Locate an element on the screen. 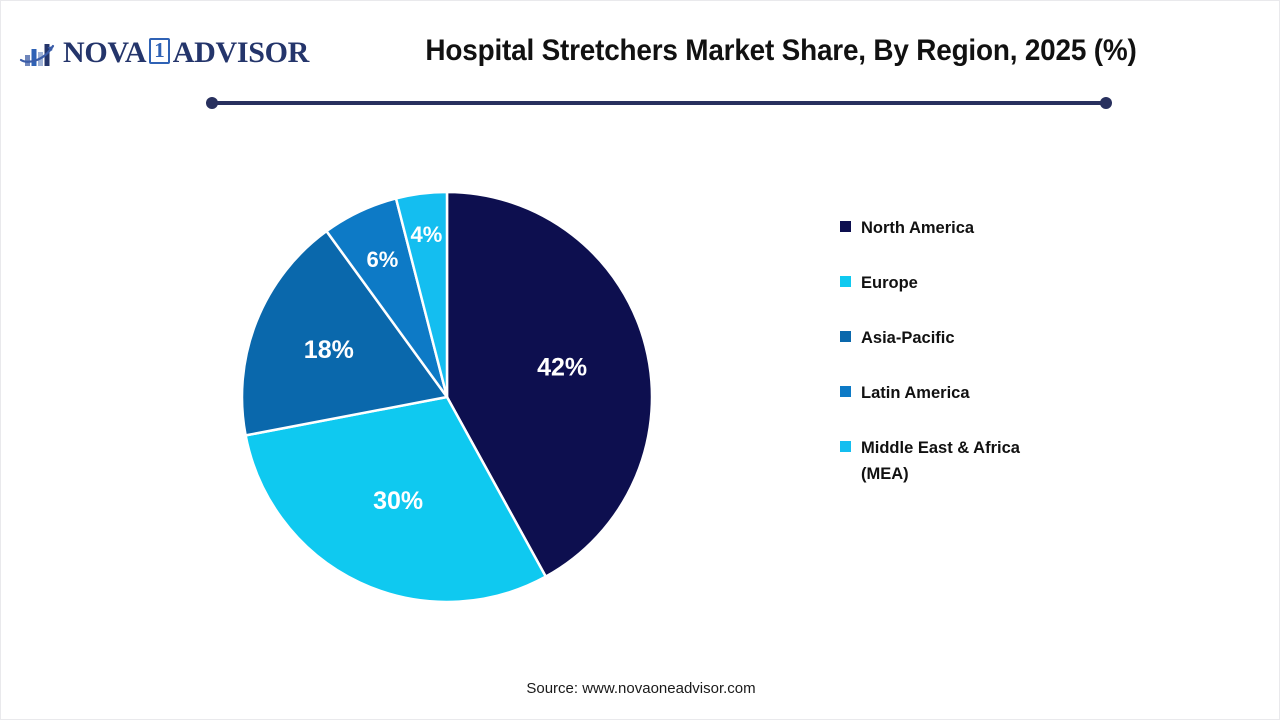 The image size is (1280, 720). legend-item: Middle East & Africa (MEA) is located at coordinates (1005, 461).